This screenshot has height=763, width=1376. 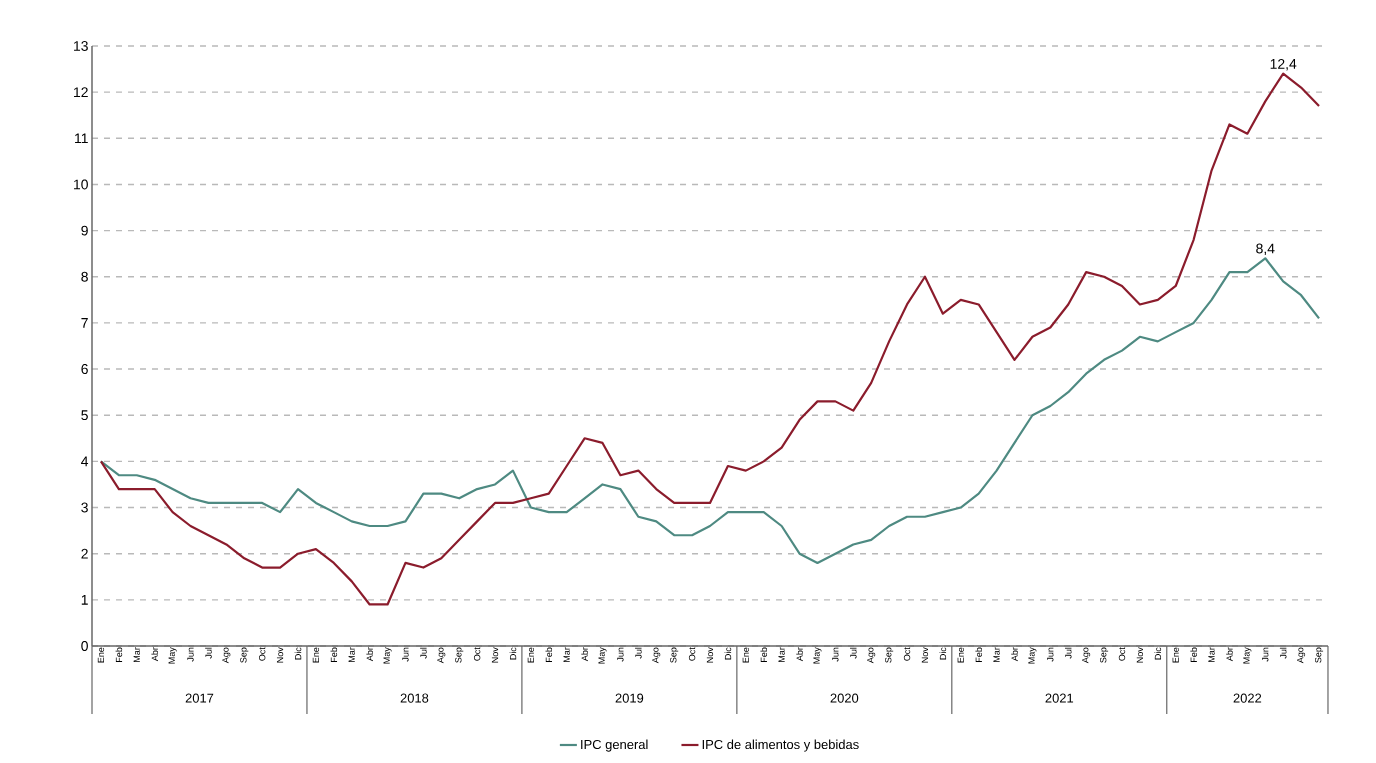 I want to click on y-tick-label: 1, so click(x=84, y=600).